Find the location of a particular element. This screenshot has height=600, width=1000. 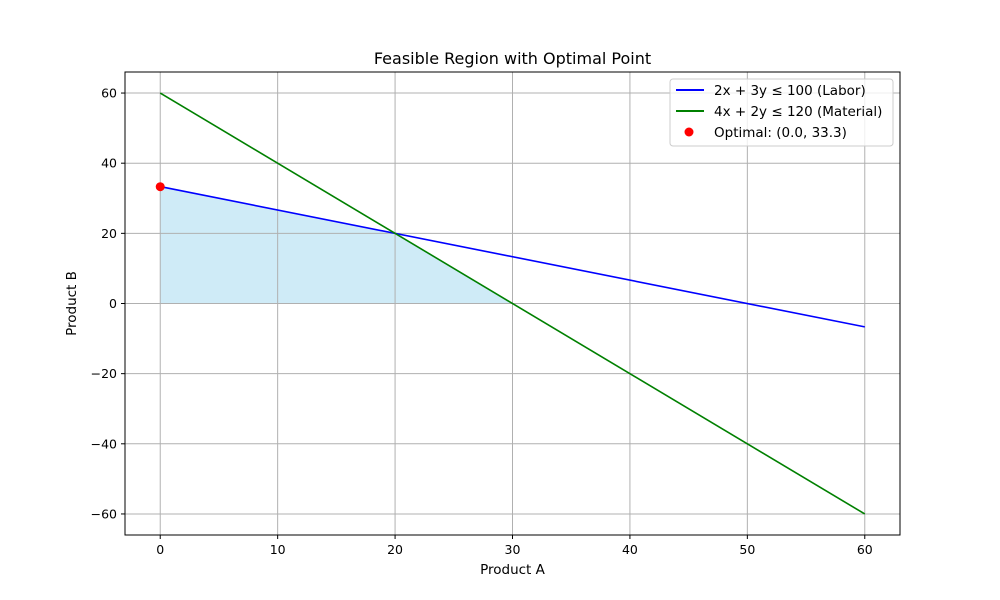

x-tick-label: 40 is located at coordinates (630, 549).